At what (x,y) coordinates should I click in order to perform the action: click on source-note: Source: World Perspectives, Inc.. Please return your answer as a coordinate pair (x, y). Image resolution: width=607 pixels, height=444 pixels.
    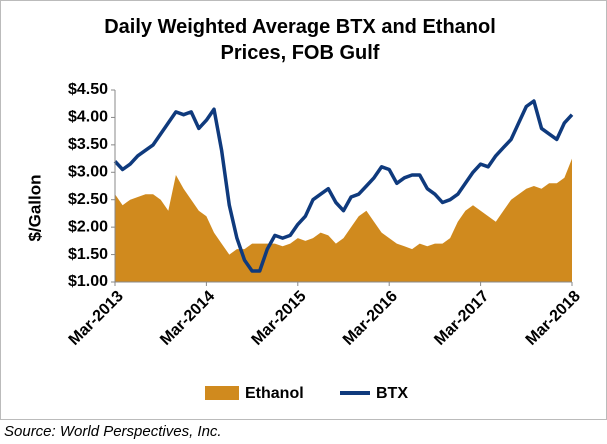
    Looking at the image, I should click on (113, 431).